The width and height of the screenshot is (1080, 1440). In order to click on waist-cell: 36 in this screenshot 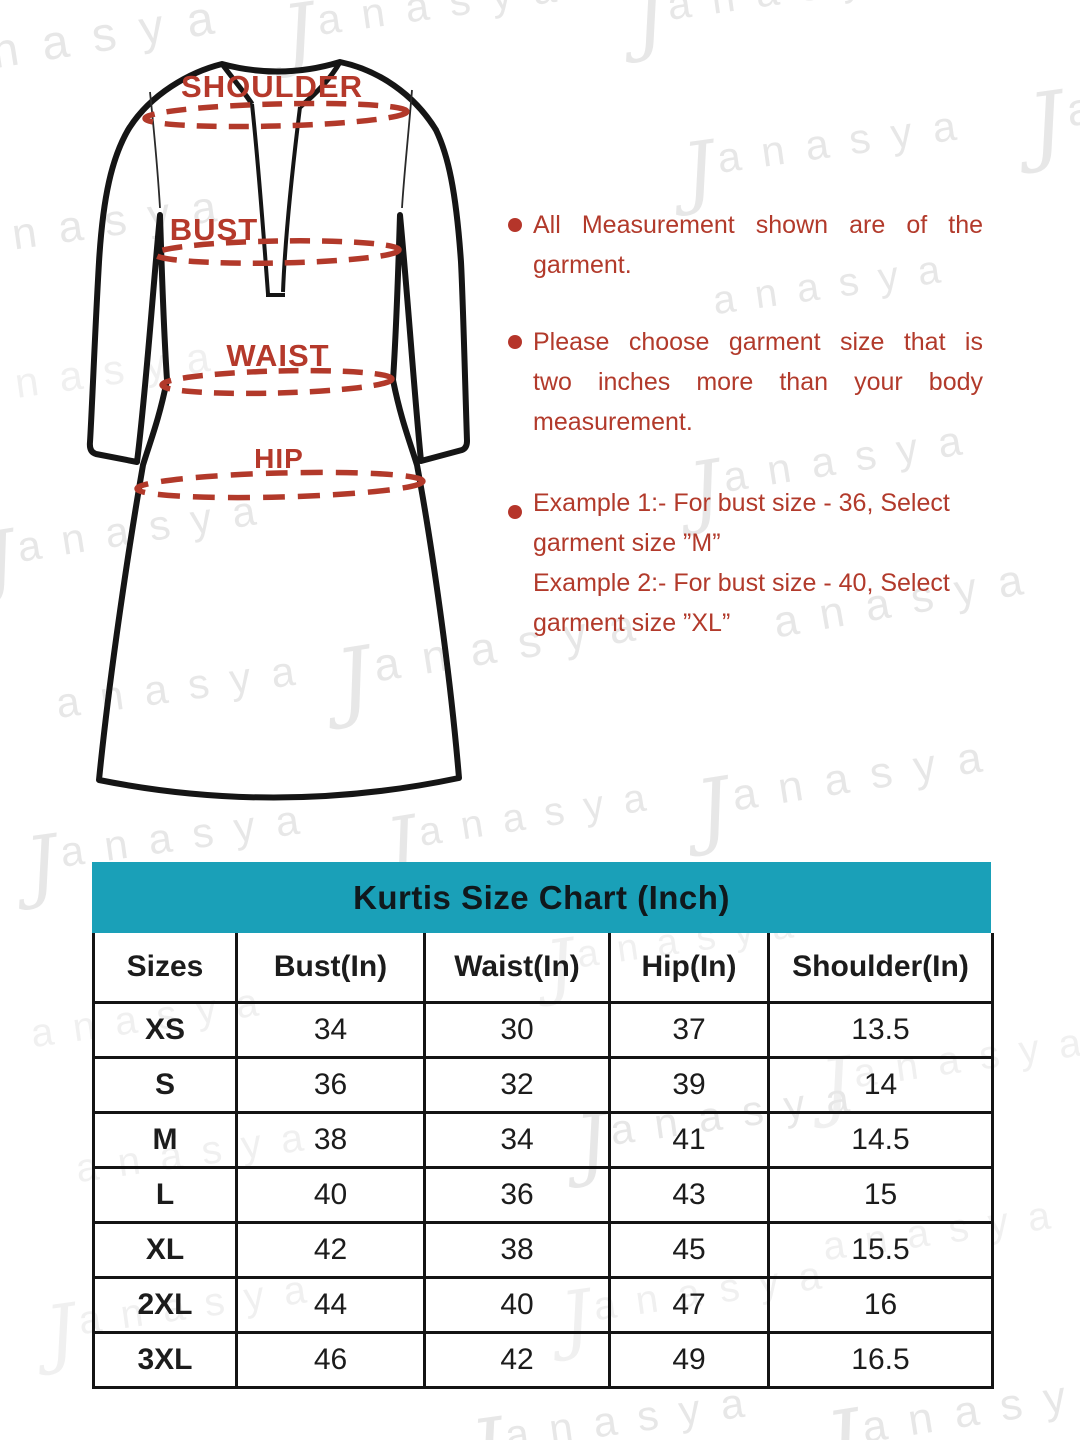, I will do `click(517, 1195)`.